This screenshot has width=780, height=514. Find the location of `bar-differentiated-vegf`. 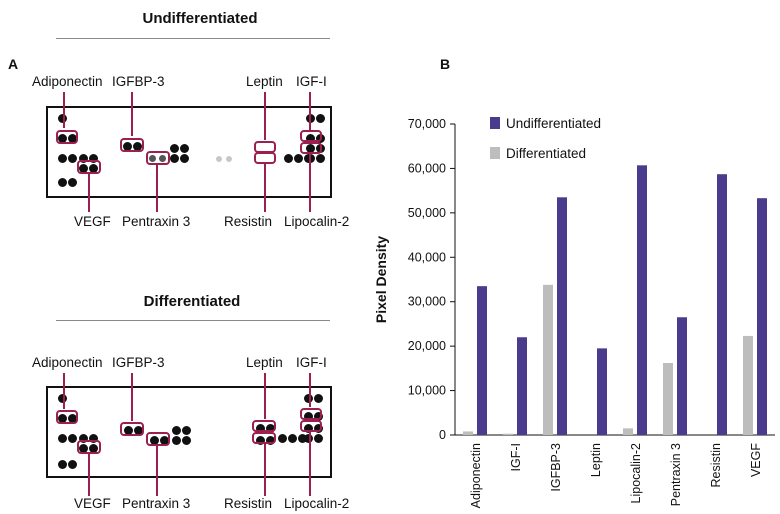

bar-differentiated-vegf is located at coordinates (748, 385).